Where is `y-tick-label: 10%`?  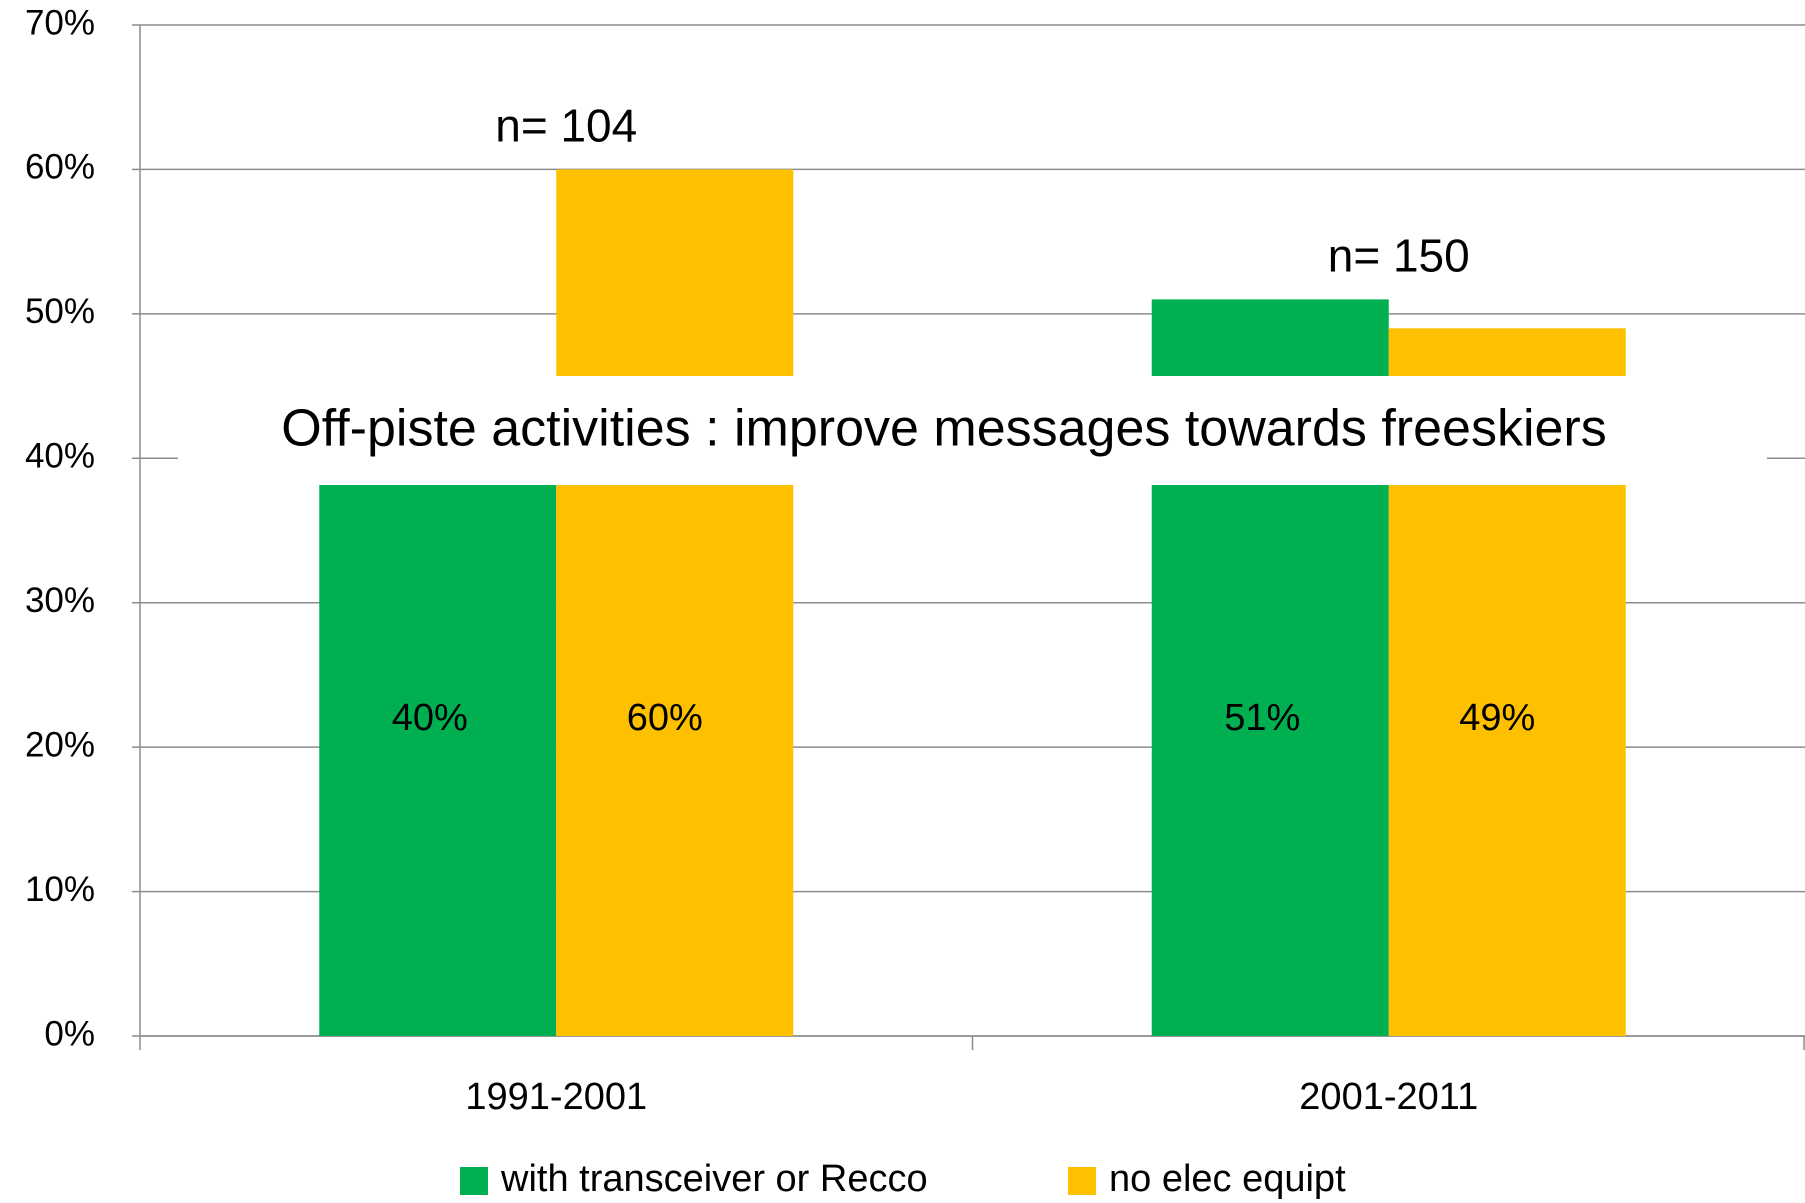
y-tick-label: 10% is located at coordinates (60, 889).